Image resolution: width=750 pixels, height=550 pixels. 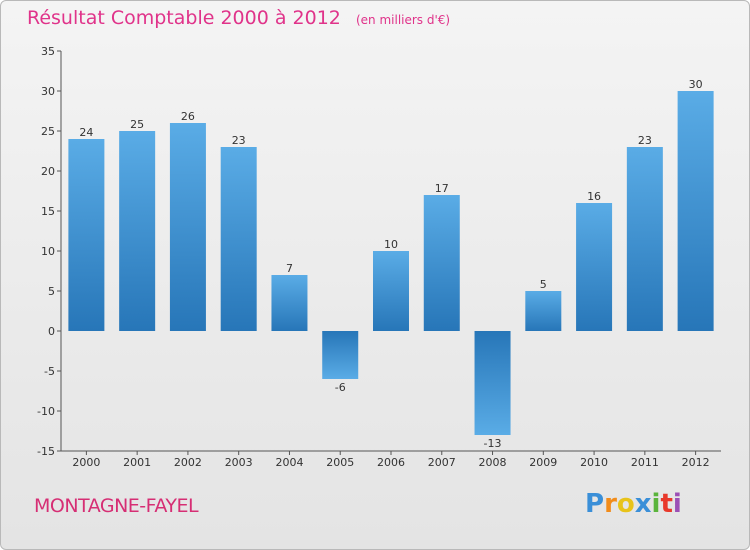 I want to click on x-tick-label-2004: 2004, so click(x=289, y=462).